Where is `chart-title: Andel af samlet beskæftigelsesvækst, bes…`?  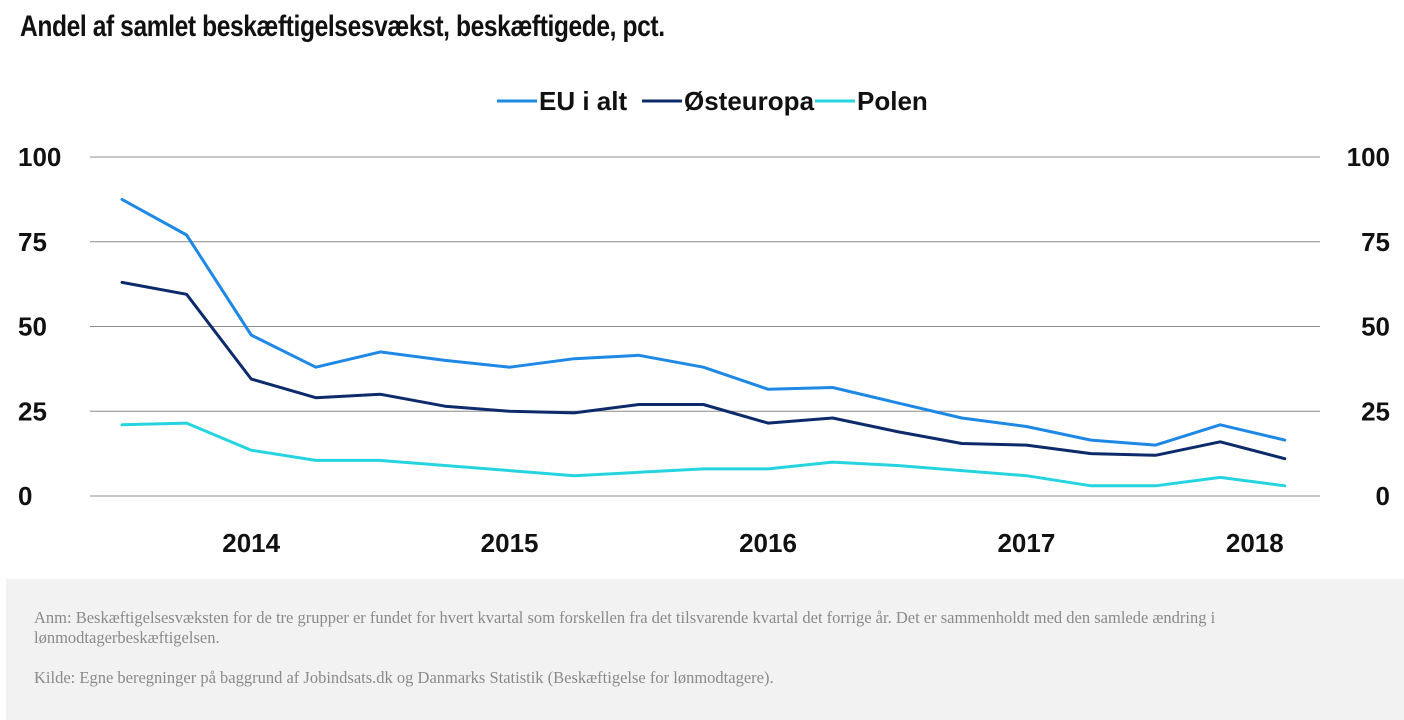
chart-title: Andel af samlet beskæftigelsesvækst, bes… is located at coordinates (342, 26).